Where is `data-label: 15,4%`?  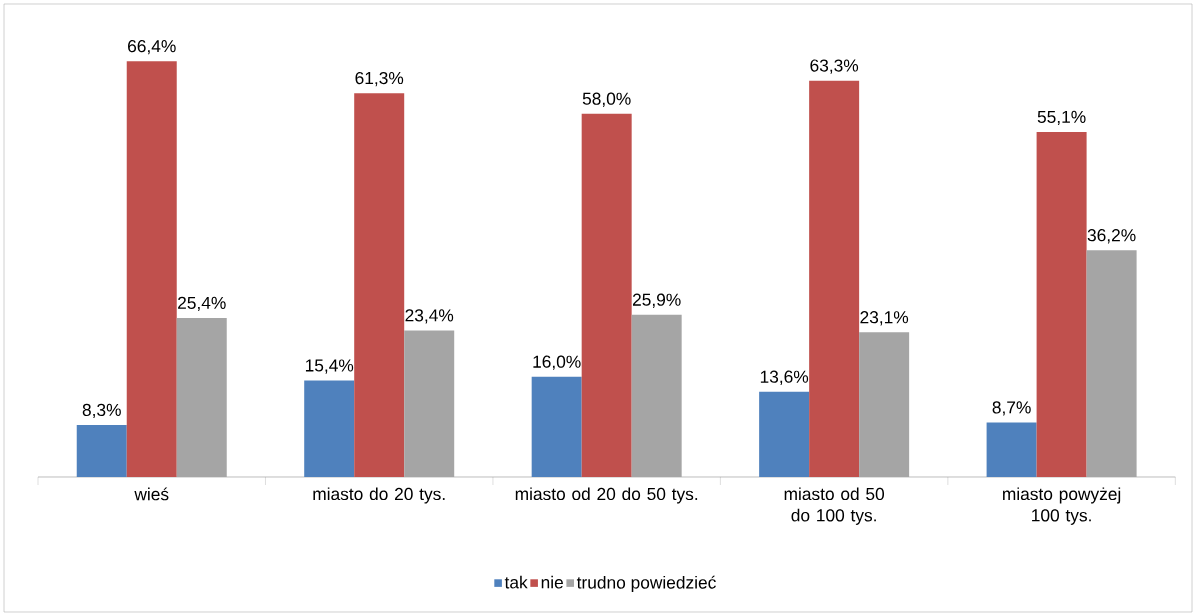
data-label: 15,4% is located at coordinates (329, 366).